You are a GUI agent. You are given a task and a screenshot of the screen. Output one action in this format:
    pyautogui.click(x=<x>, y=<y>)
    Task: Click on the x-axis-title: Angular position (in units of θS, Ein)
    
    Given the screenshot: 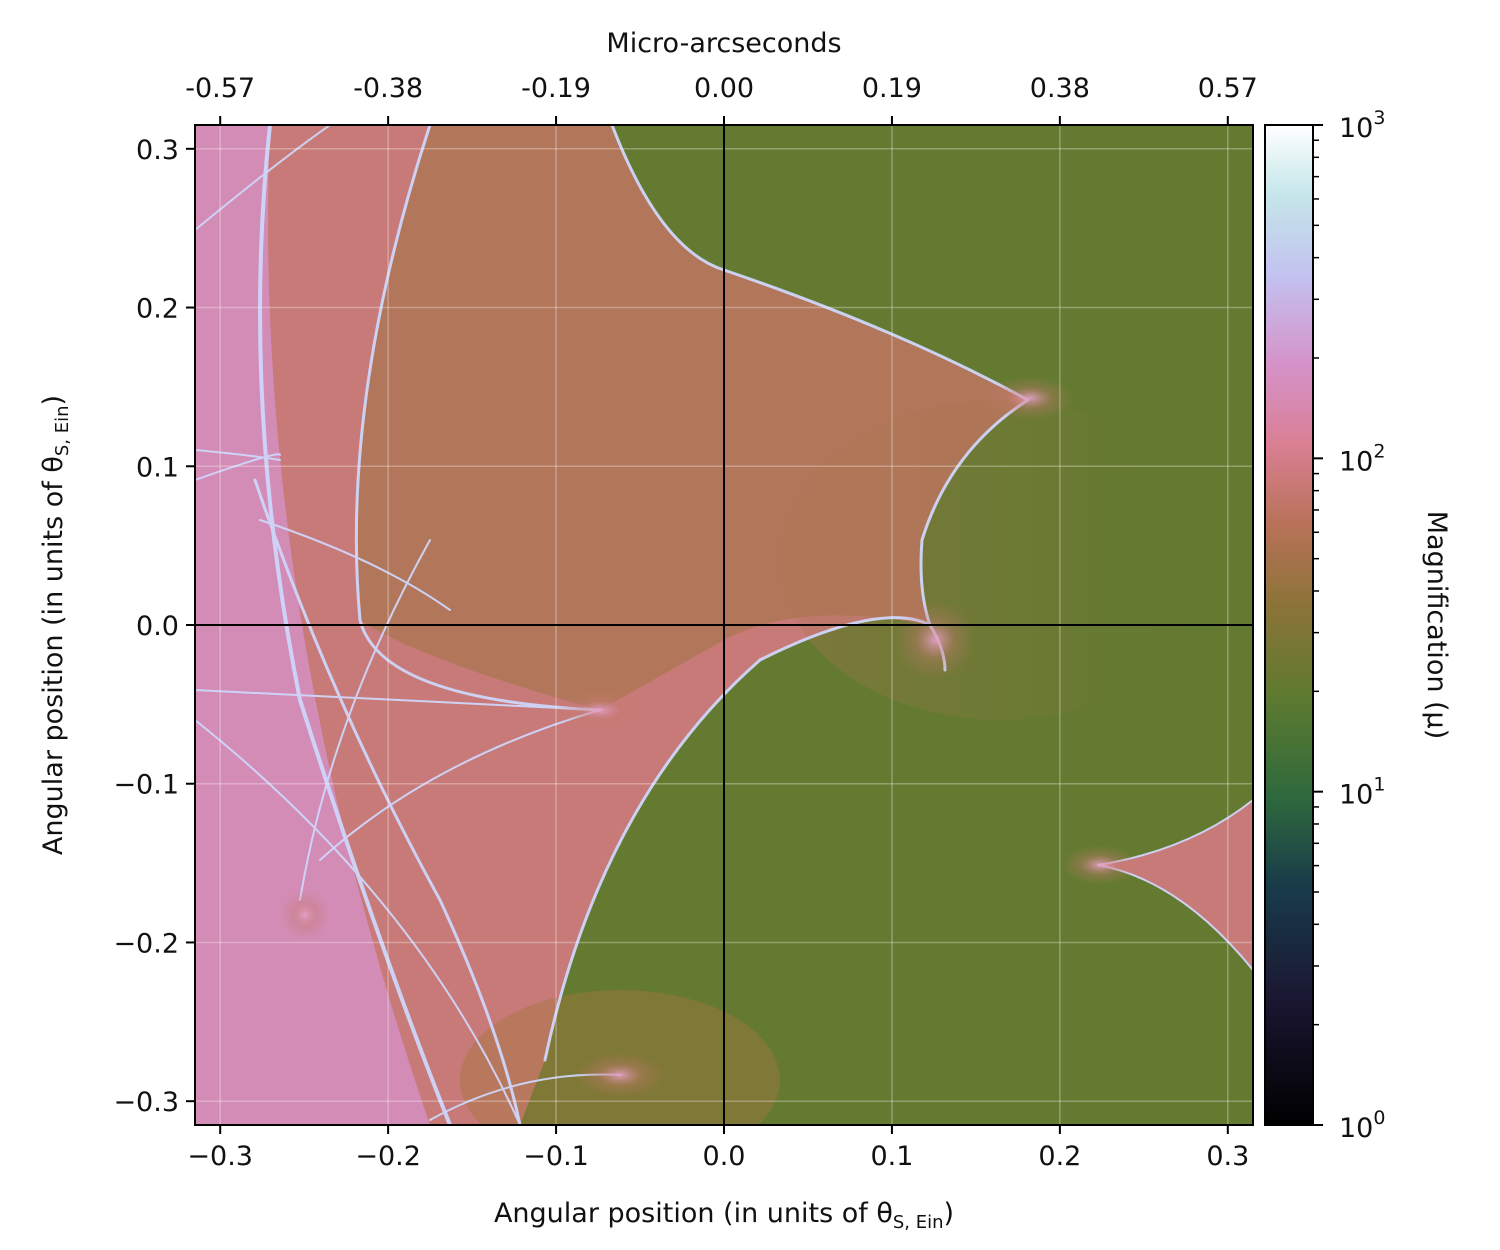 What is the action you would take?
    pyautogui.click(x=724, y=1215)
    